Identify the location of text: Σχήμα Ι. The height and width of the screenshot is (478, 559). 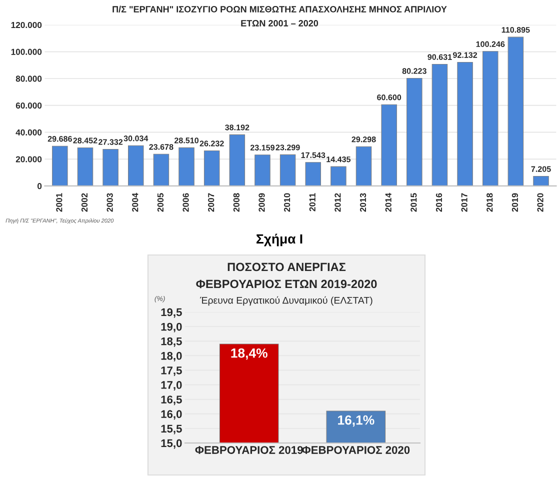
(279, 240).